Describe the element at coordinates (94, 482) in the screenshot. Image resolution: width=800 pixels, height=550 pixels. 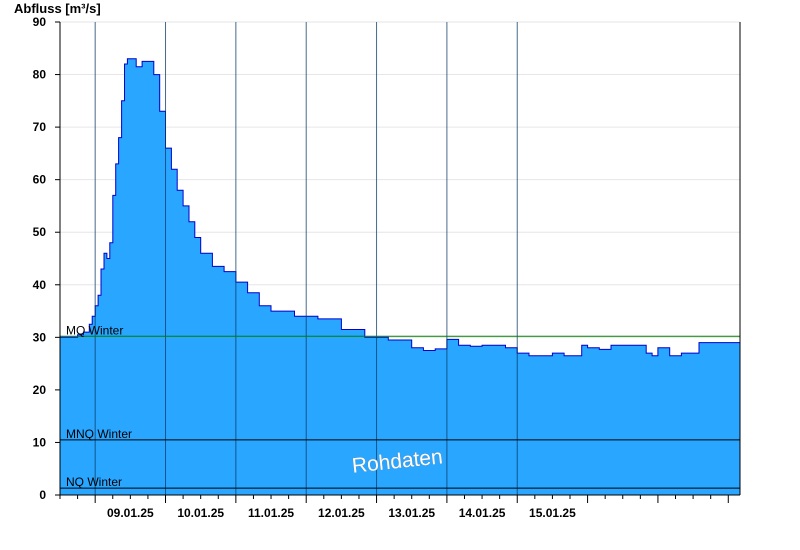
I see `reference-label: NQ Winter` at that location.